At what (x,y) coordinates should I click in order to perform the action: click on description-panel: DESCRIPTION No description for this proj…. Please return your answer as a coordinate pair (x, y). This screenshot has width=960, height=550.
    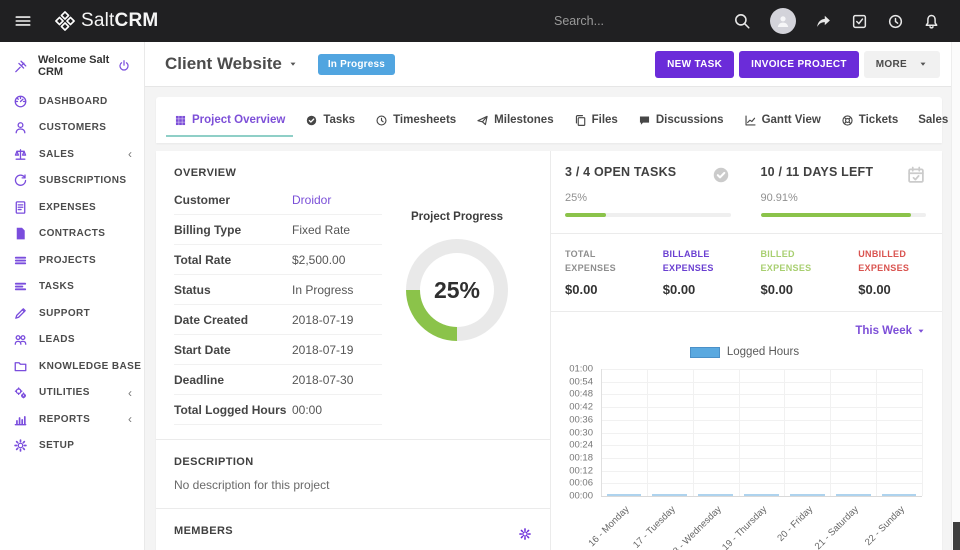
    Looking at the image, I should click on (353, 473).